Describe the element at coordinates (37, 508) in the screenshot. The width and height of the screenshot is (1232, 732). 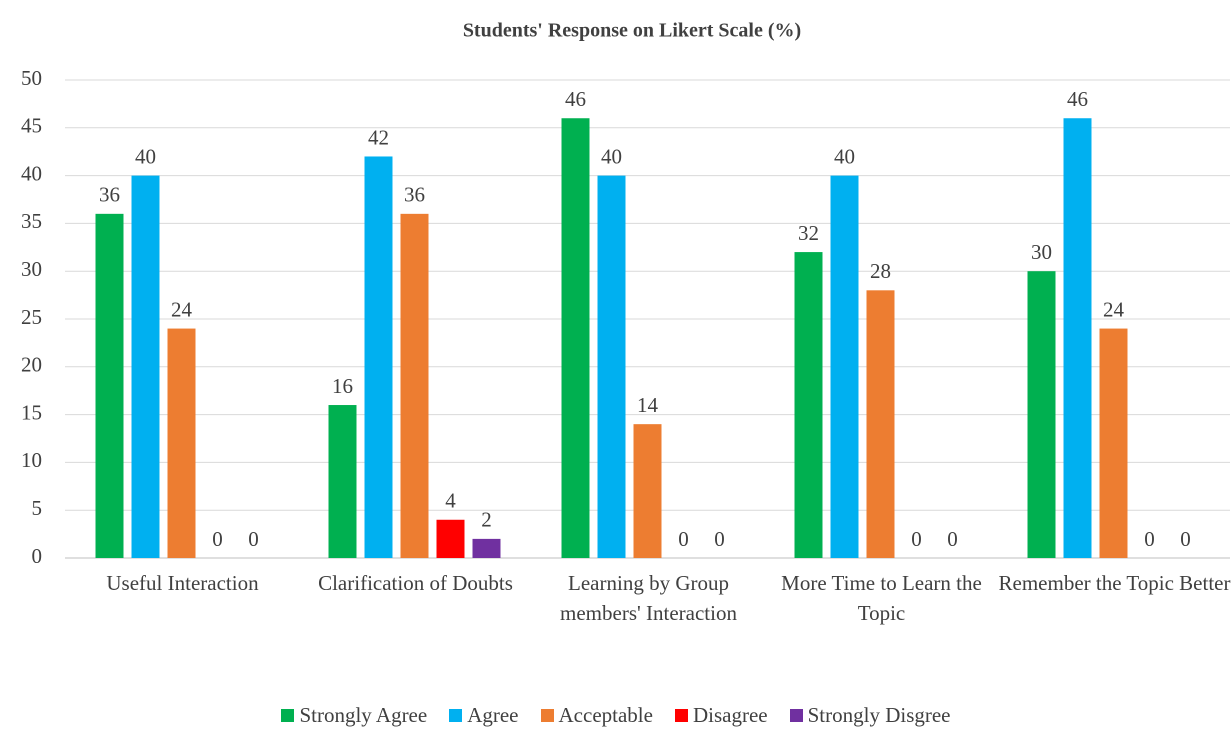
I see `y-tick-label: 5` at that location.